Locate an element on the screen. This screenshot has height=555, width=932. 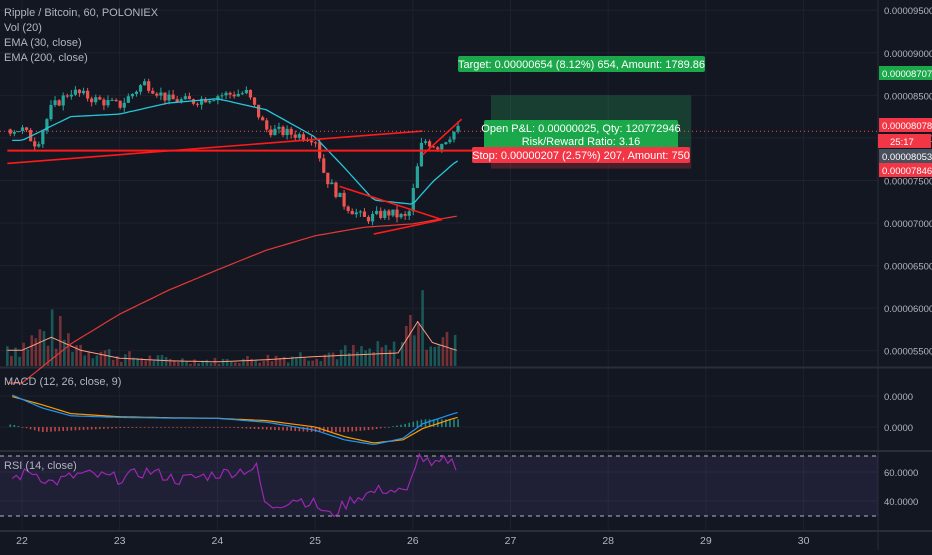
symbol-title: Ripple / Bitcoin, 60, POLONIEX is located at coordinates (81, 13).